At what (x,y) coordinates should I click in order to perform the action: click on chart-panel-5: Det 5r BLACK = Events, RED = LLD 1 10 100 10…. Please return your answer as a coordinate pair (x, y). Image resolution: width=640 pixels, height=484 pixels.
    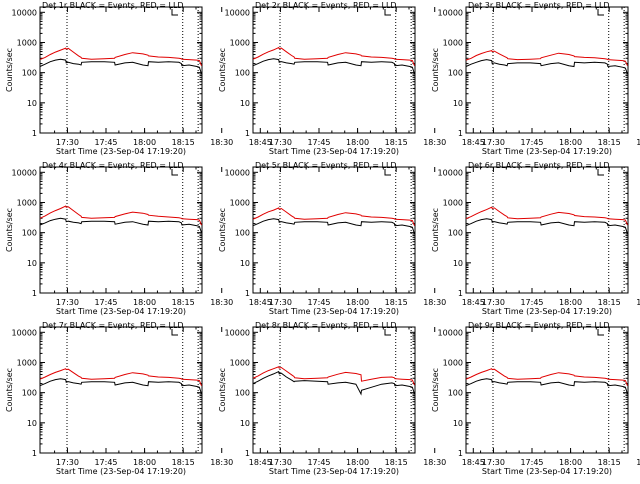
    Looking at the image, I should click on (351, 238).